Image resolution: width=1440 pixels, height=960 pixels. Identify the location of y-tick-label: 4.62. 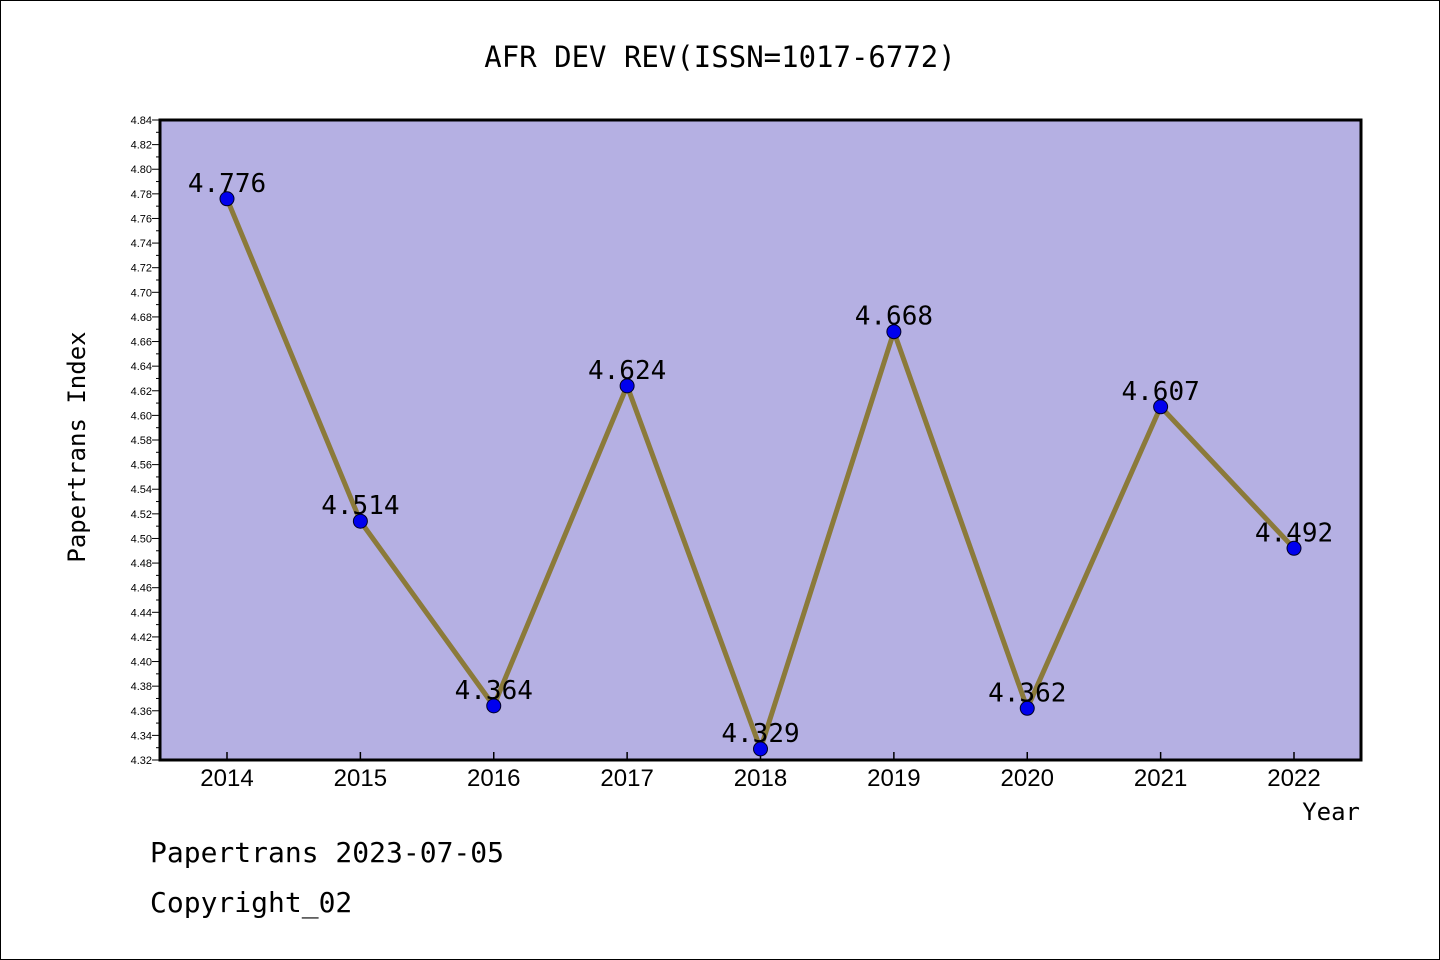
(141, 392).